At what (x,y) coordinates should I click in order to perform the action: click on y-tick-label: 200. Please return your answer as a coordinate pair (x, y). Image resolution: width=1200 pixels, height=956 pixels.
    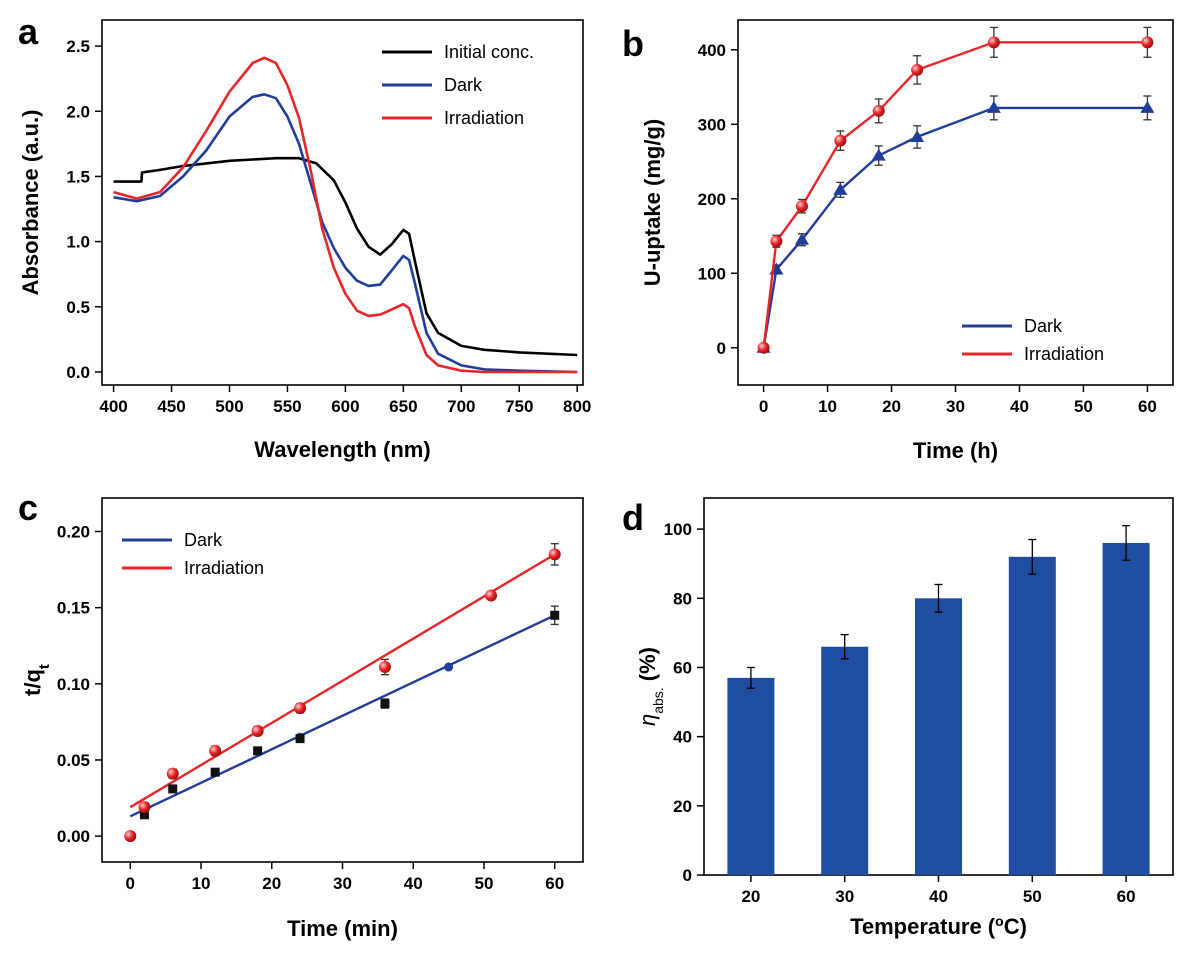
    Looking at the image, I should click on (712, 199).